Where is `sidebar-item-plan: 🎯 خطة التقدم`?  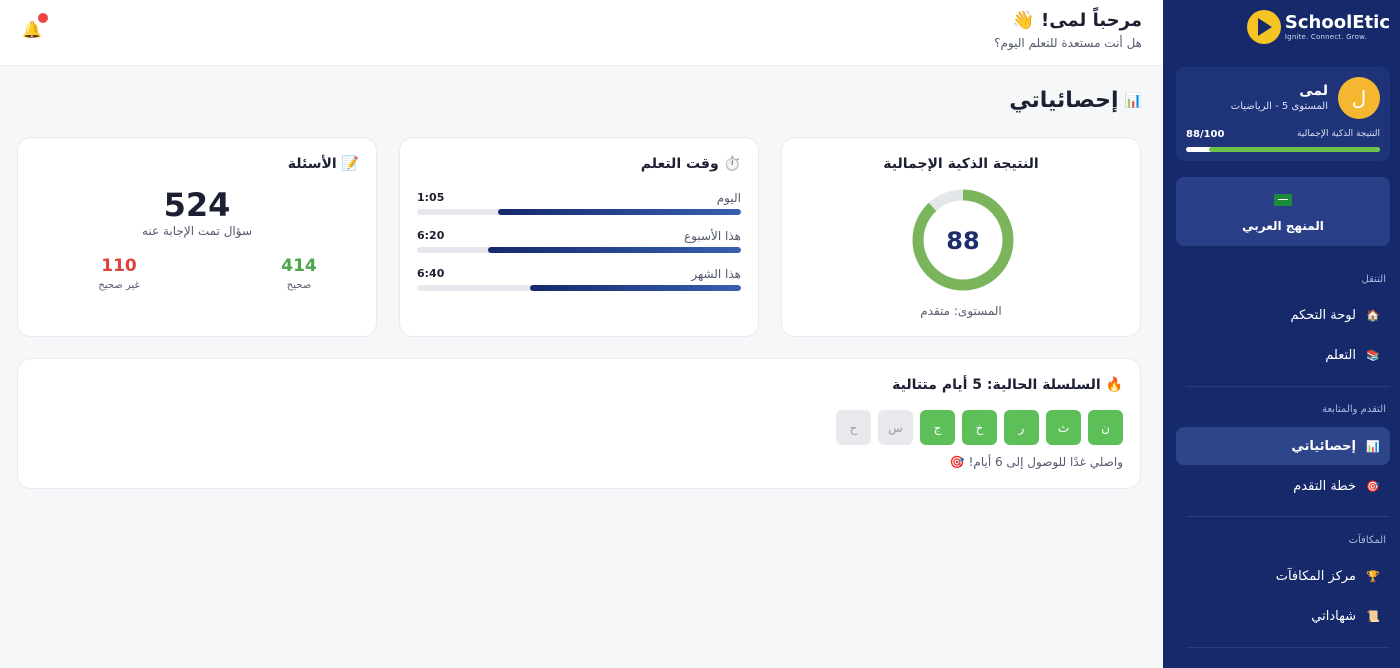
sidebar-item-plan: 🎯 خطة التقدم is located at coordinates (1283, 486).